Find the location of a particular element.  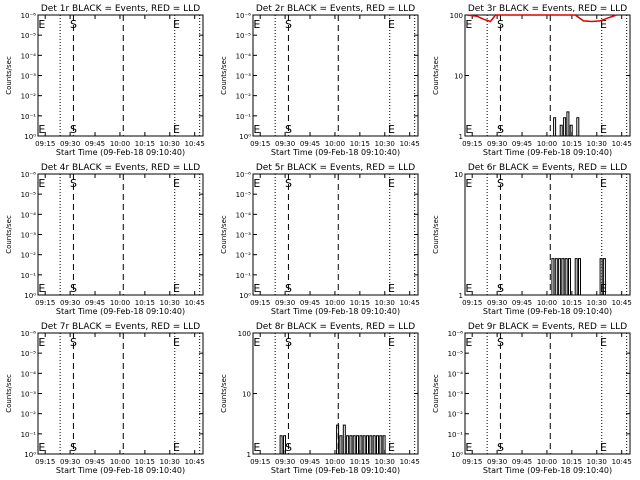

panel-title: Det 6r BLACK = Events, RED = LLD is located at coordinates (547, 168).